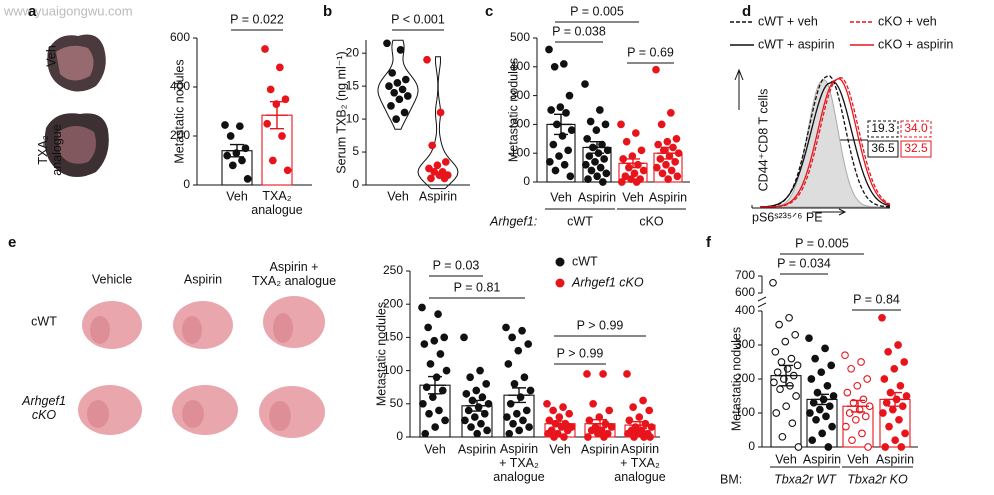 The height and width of the screenshot is (495, 994). Describe the element at coordinates (257, 19) in the screenshot. I see `p-value: P = 0.022` at that location.